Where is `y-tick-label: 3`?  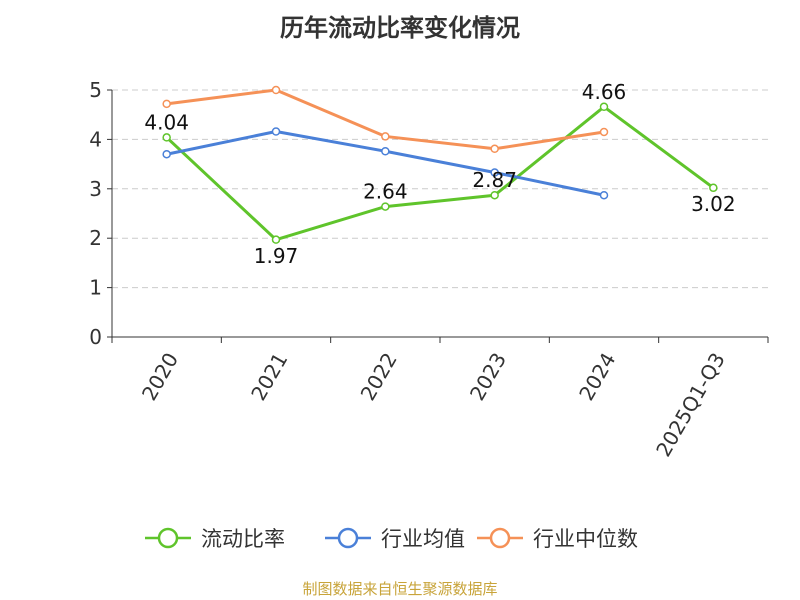 y-tick-label: 3 is located at coordinates (95, 189).